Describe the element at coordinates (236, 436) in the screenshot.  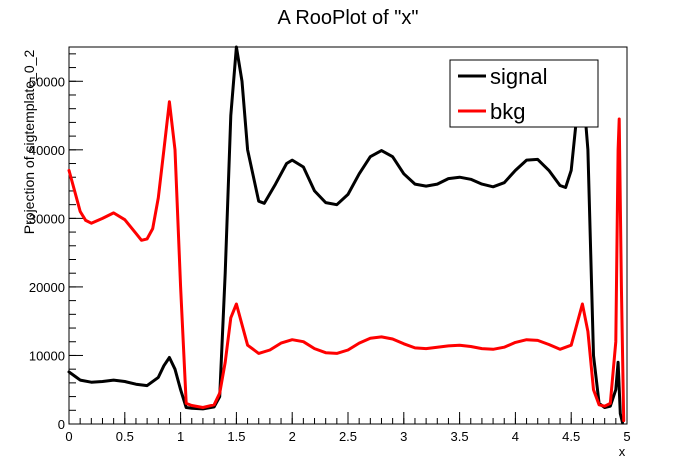
I see `x-tick-label: 1.5` at that location.